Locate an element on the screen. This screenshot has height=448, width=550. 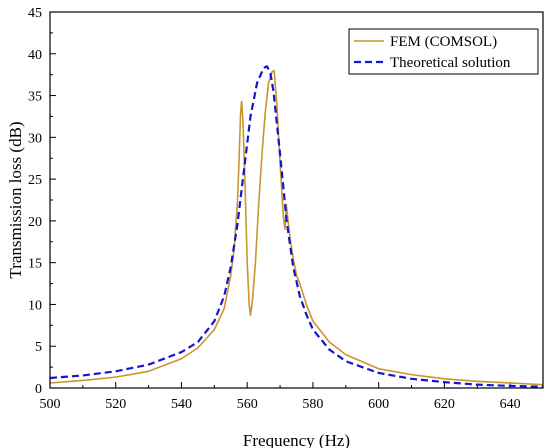
x-axis-title: Frequency (Hz) is located at coordinates (296, 439).